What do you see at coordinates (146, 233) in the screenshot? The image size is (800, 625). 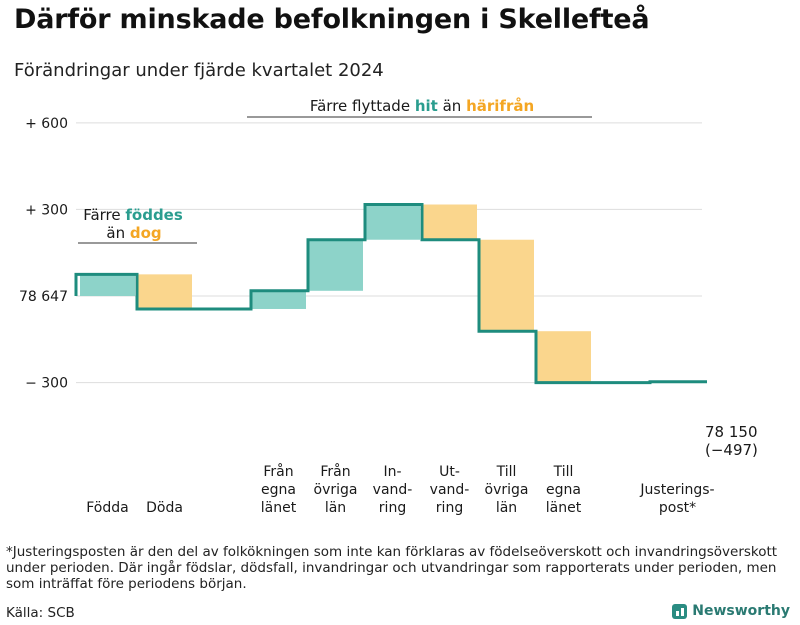 I see `birth-annotation-hl2: dog` at bounding box center [146, 233].